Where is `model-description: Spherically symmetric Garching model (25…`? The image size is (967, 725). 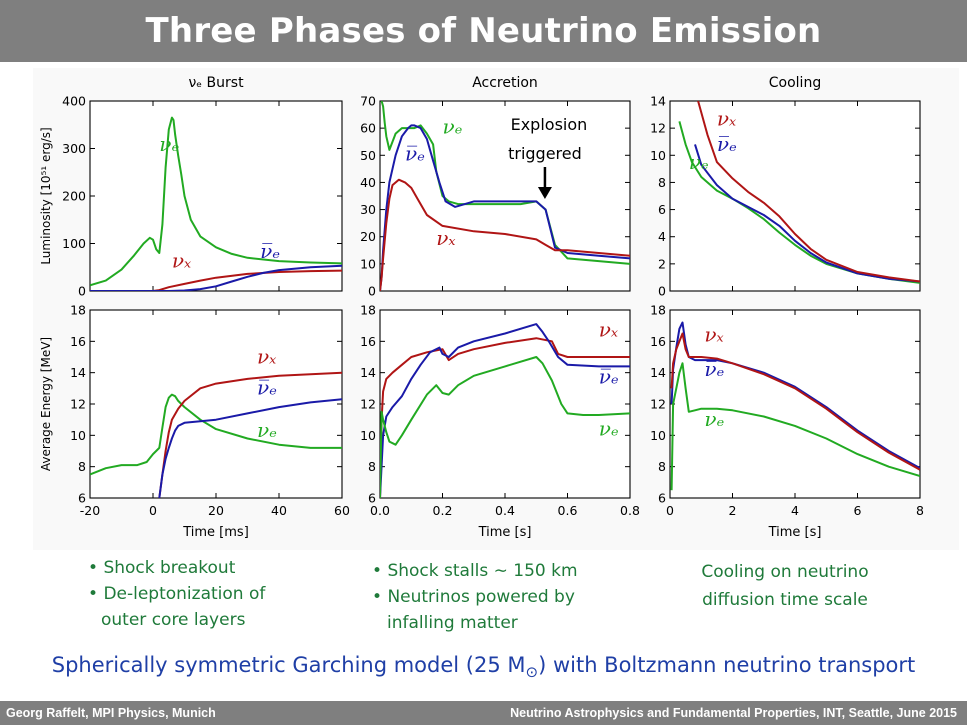 model-description: Spherically symmetric Garching model (25… is located at coordinates (483, 667).